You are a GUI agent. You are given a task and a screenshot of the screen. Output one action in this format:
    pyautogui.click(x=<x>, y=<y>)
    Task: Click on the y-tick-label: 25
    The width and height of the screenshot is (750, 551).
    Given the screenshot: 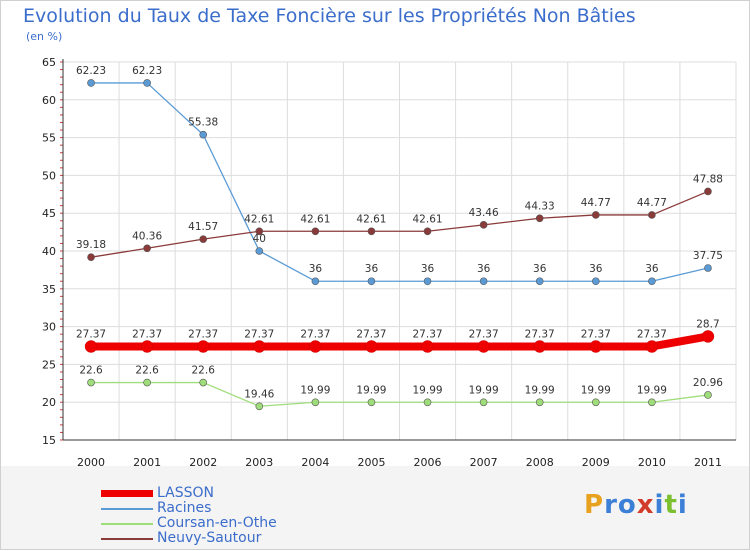 What is the action you would take?
    pyautogui.click(x=49, y=364)
    